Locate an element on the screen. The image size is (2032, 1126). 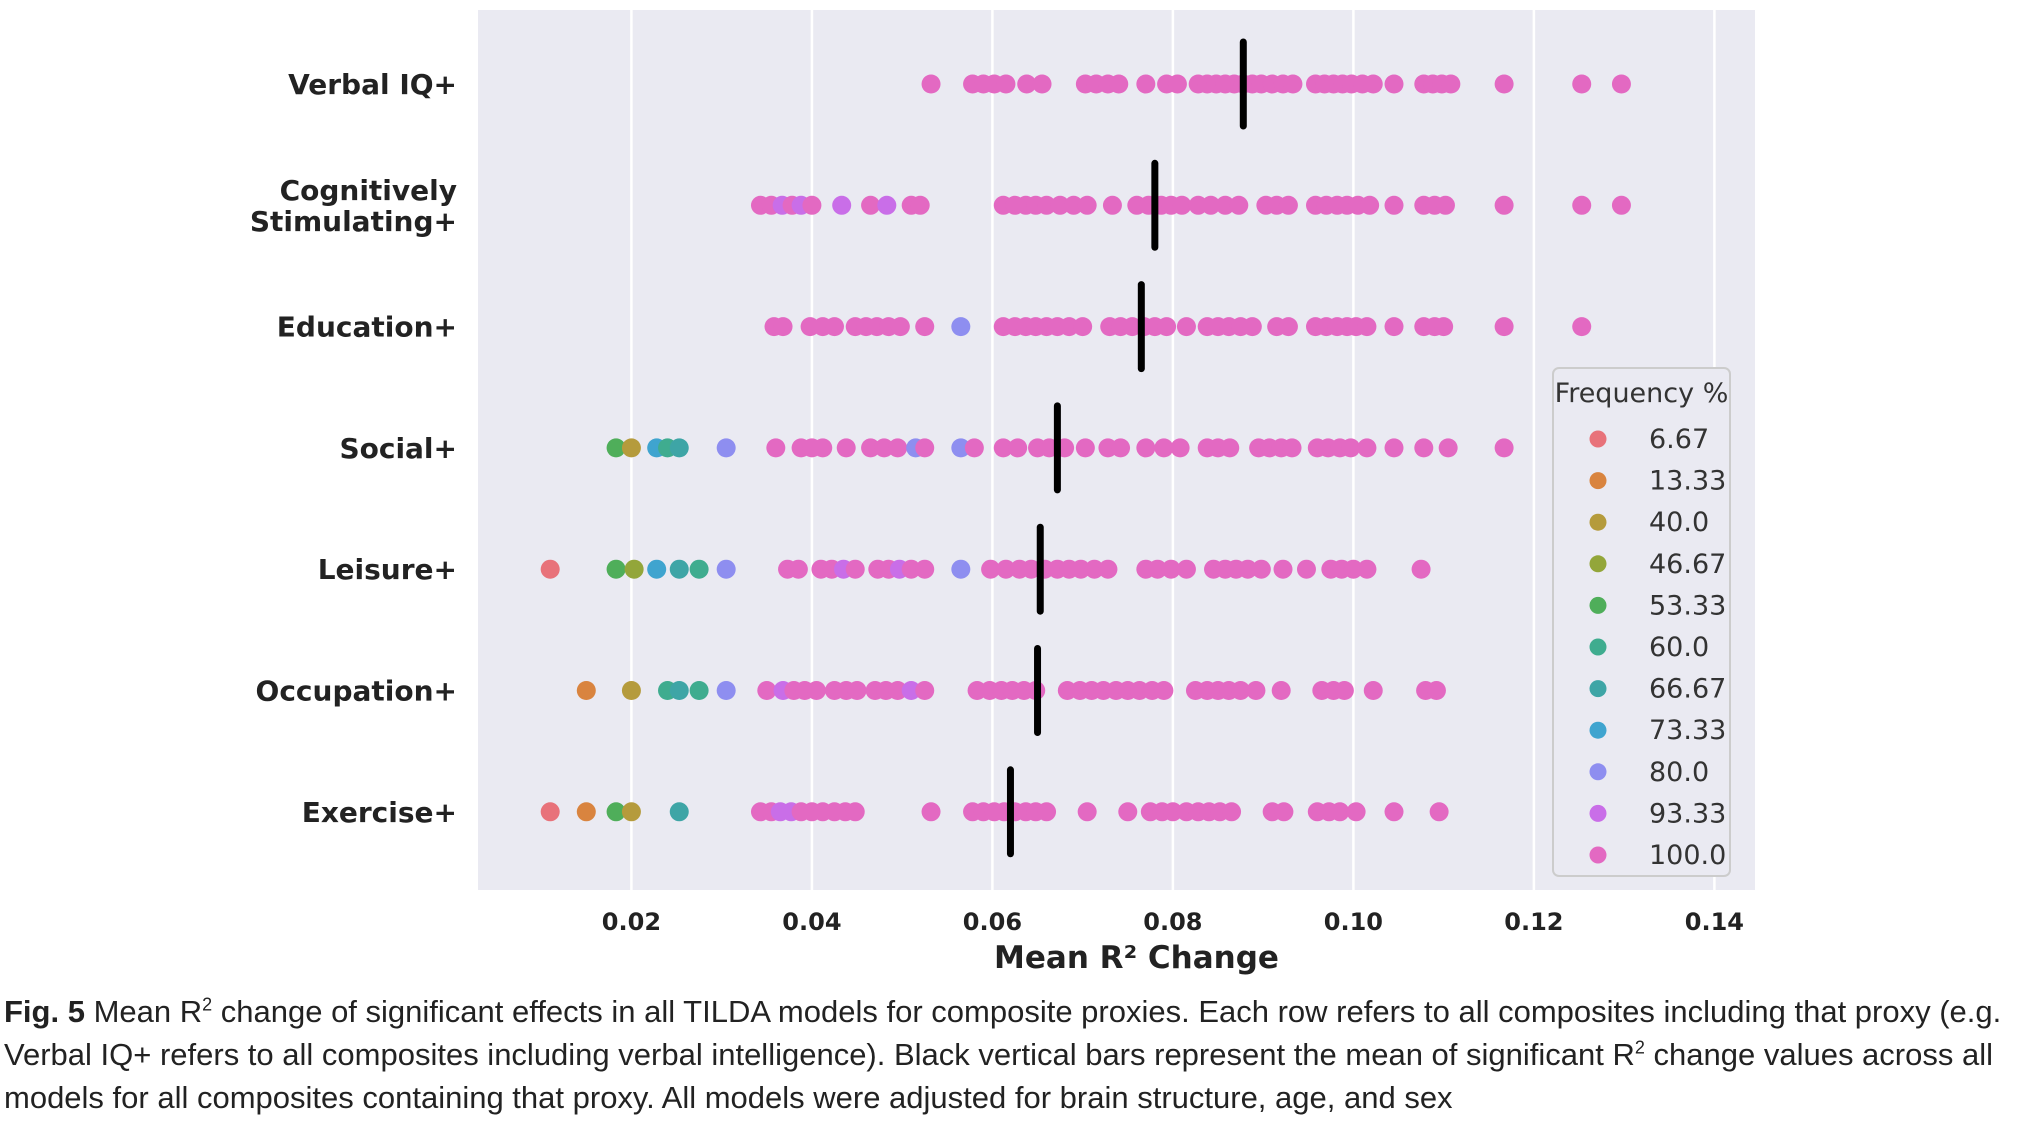
caption-text-1: Mean R is located at coordinates (143, 1011).